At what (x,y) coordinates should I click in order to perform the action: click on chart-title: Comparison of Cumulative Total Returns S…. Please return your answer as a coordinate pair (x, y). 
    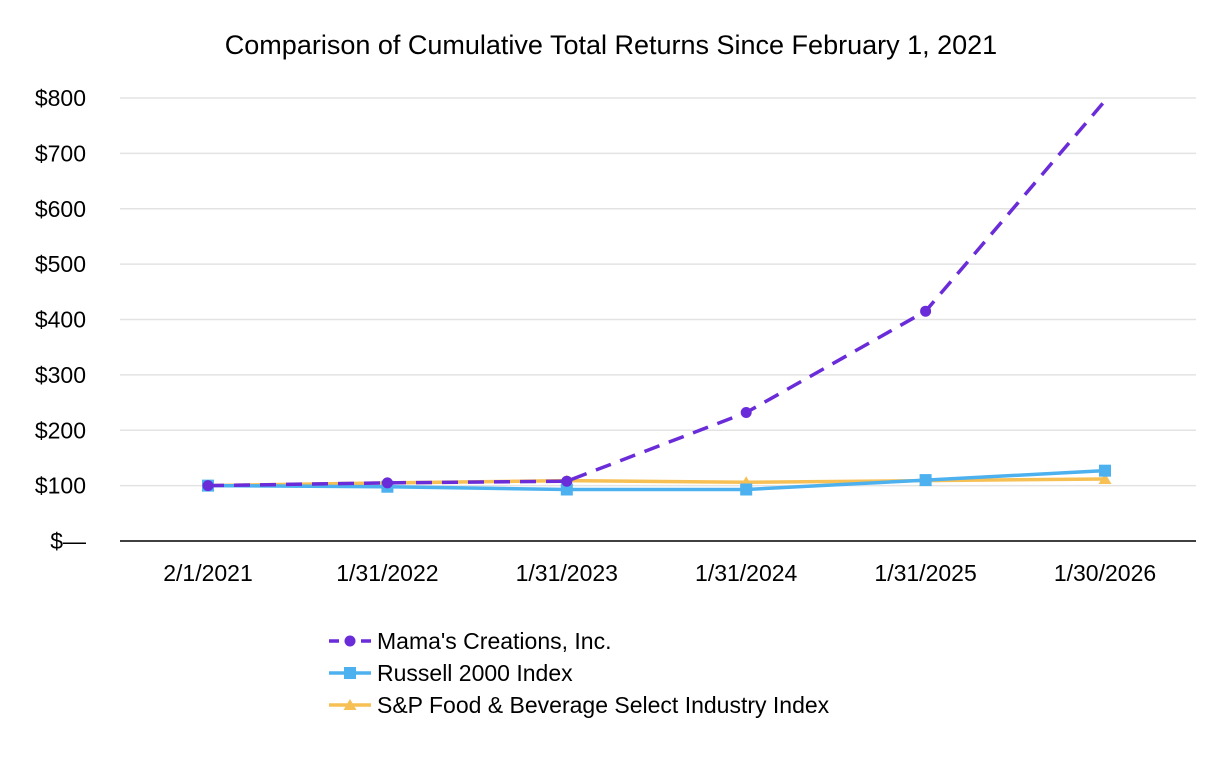
    Looking at the image, I should click on (611, 45).